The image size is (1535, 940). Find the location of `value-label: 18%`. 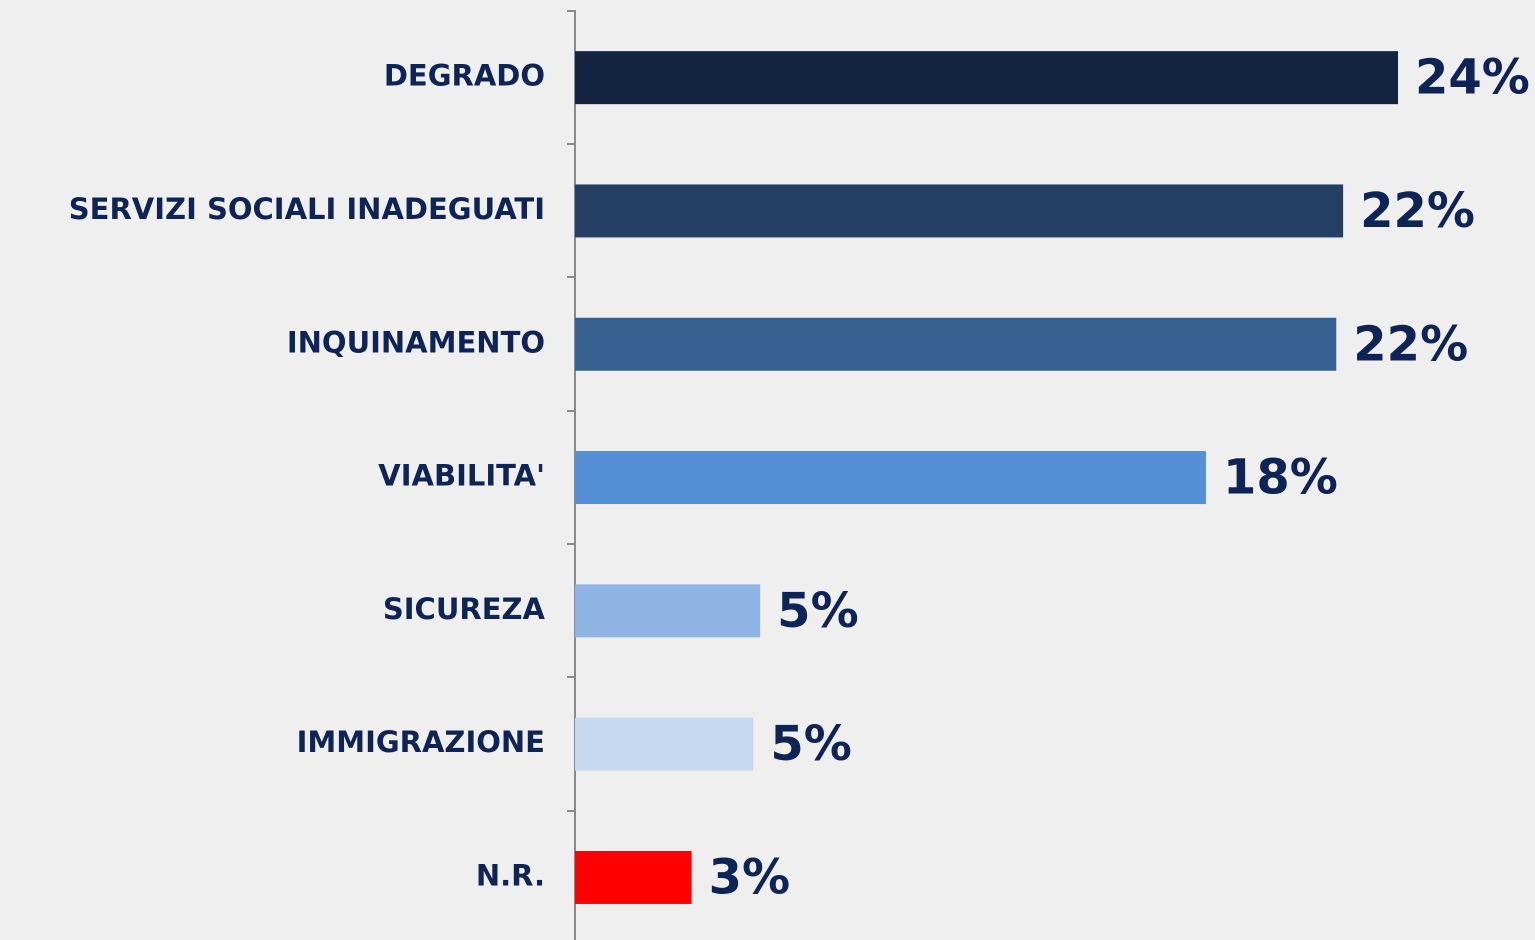

value-label: 18% is located at coordinates (1280, 478).